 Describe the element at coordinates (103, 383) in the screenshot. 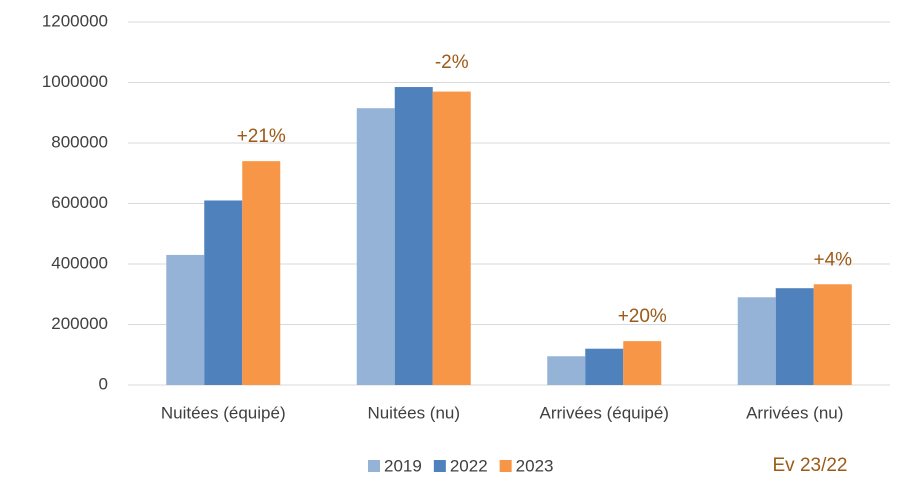

I see `y-tick-label: 0` at that location.